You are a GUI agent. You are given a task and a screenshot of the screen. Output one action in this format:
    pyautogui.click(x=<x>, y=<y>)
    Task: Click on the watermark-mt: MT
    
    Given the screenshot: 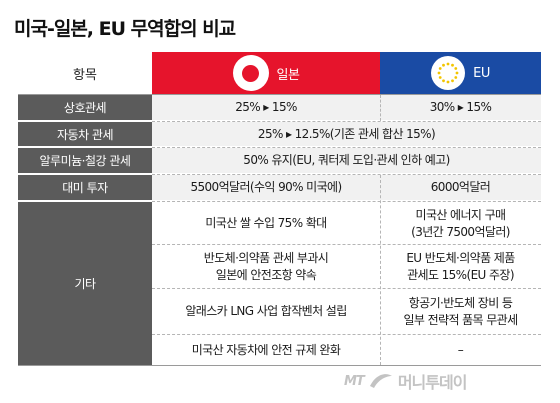 What is the action you would take?
    pyautogui.click(x=354, y=381)
    